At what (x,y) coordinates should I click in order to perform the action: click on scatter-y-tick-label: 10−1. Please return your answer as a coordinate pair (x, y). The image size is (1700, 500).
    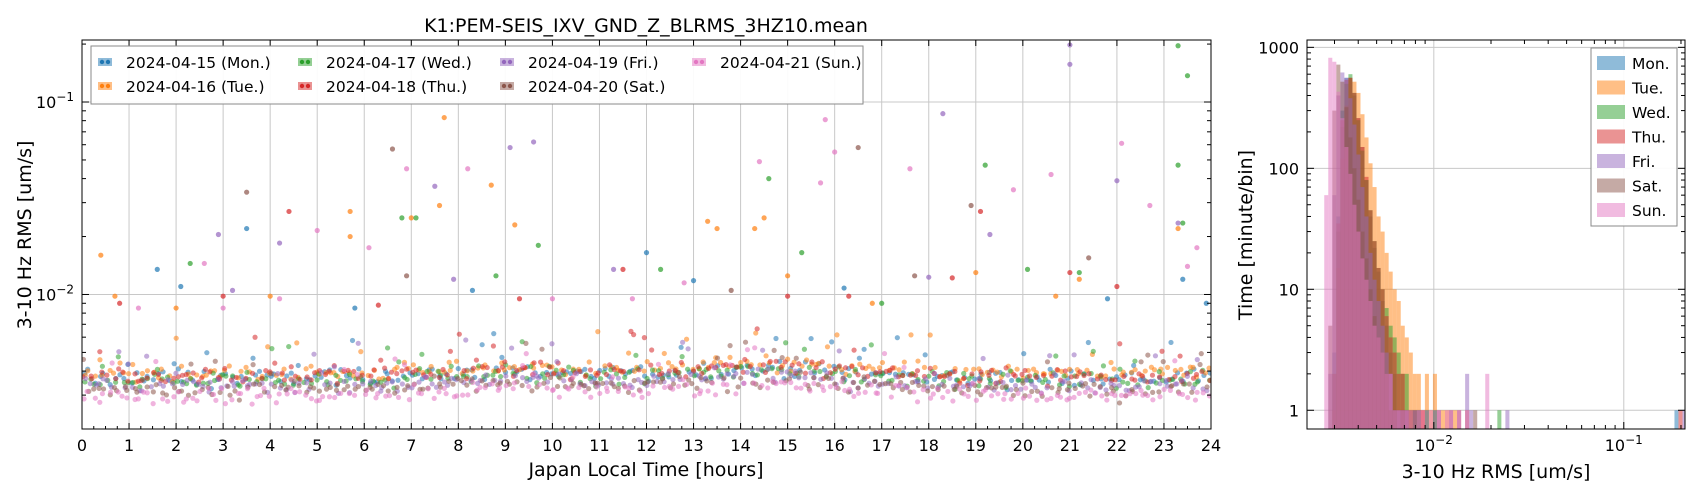
    Looking at the image, I should click on (55, 101).